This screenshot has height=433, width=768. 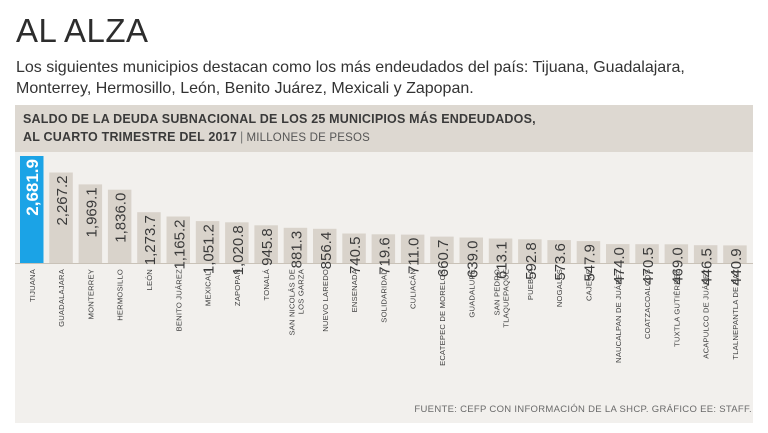 I want to click on category-label-line: BENITO JUÁREZ, so click(x=178, y=300).